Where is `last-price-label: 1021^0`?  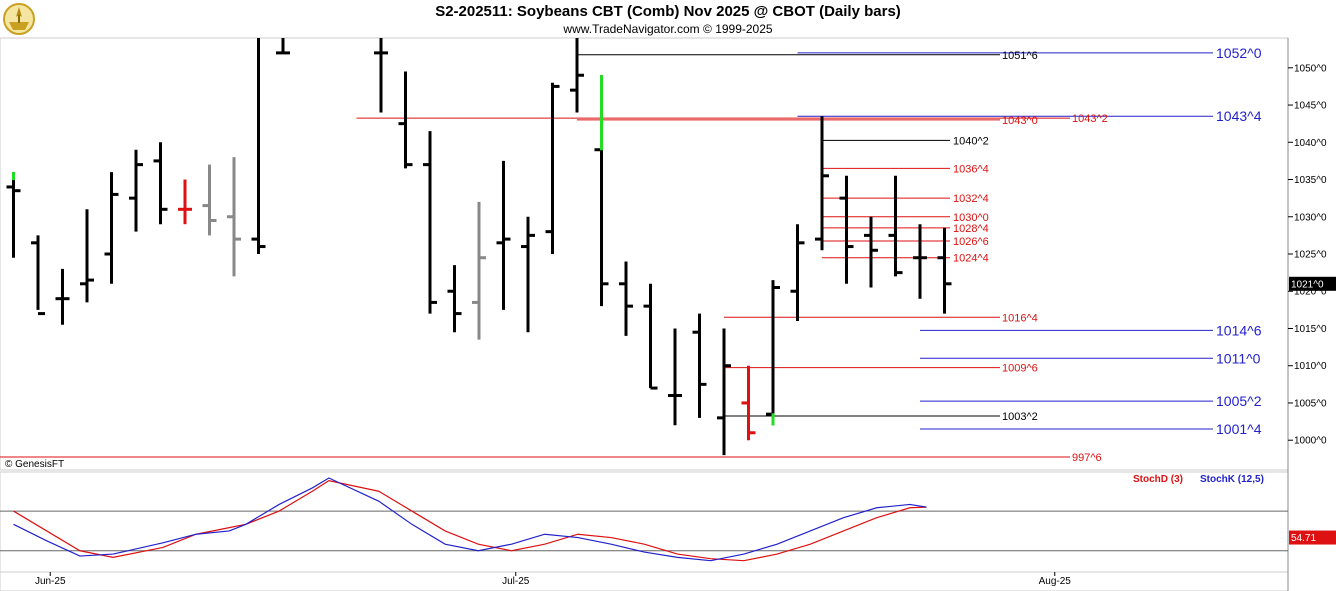
last-price-label: 1021^0 is located at coordinates (1307, 284).